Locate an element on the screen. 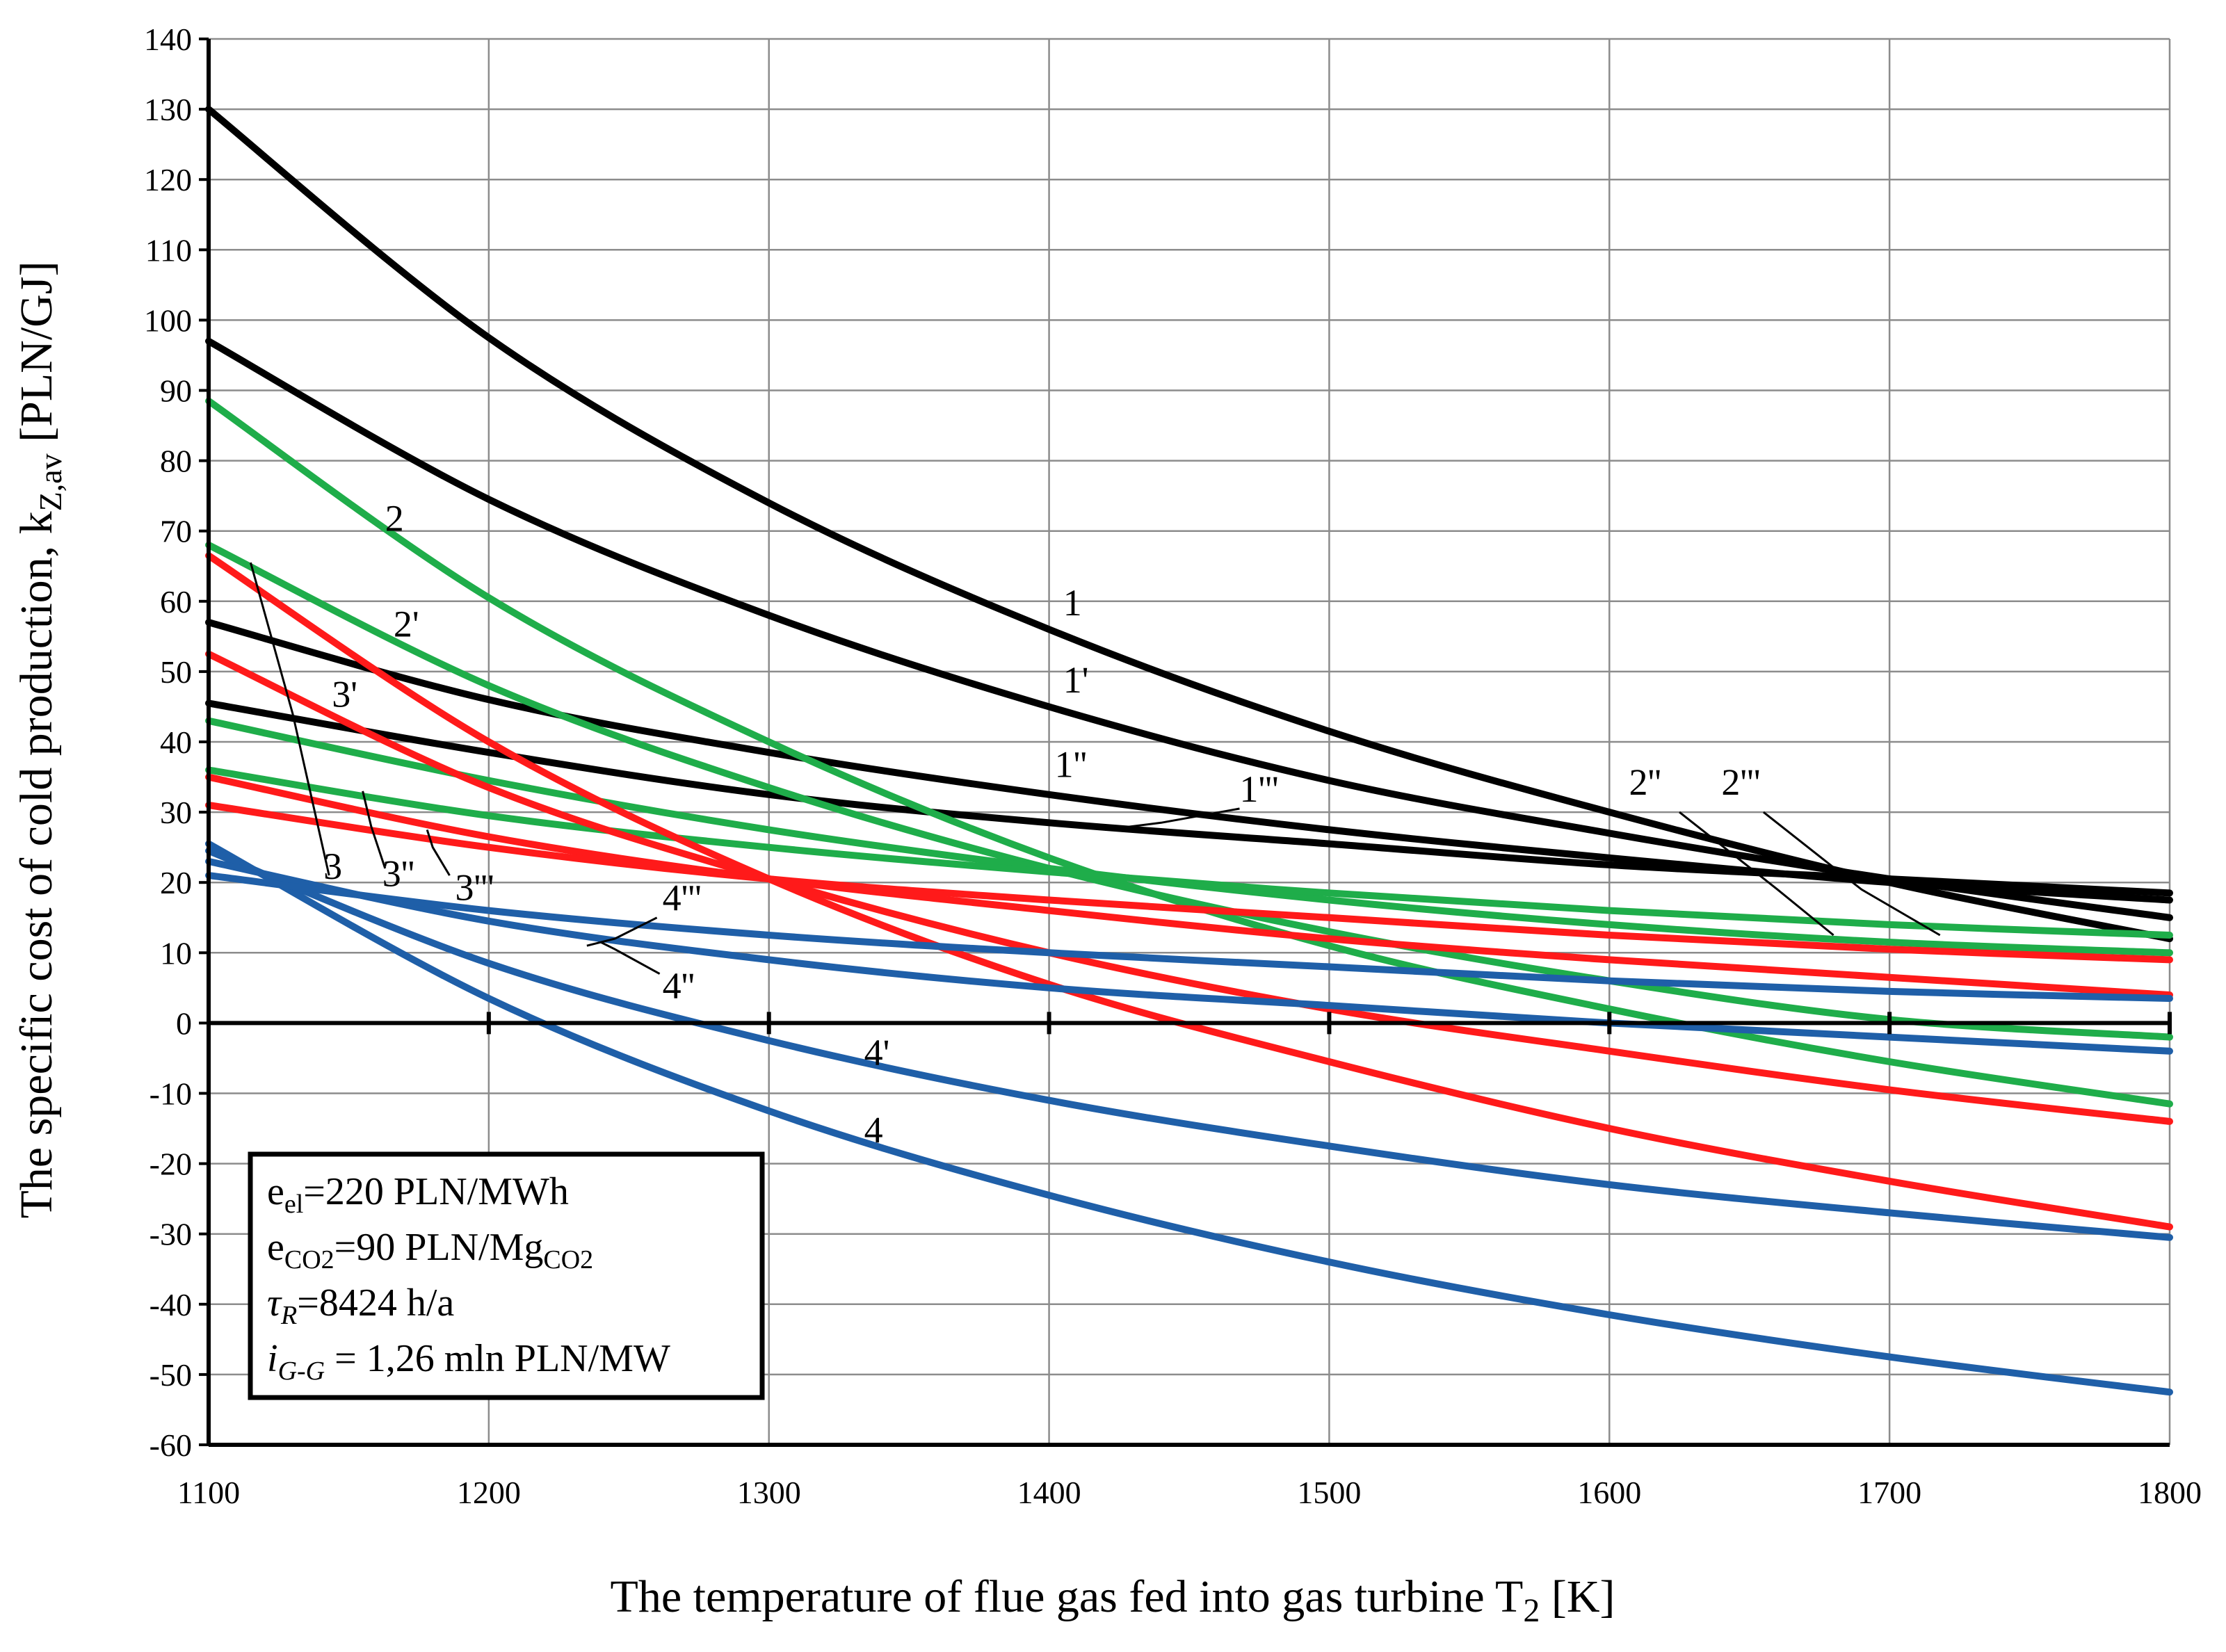  series-label-2pp: 2'' is located at coordinates (1645, 782).